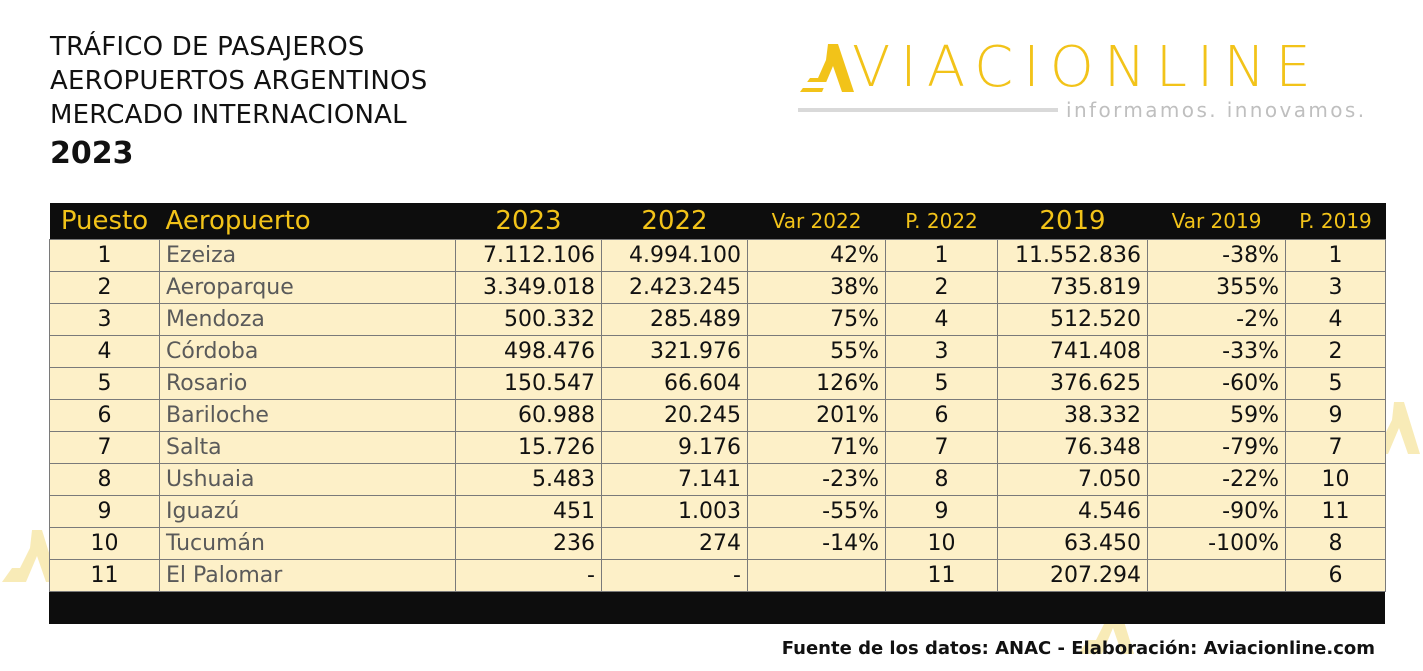 This screenshot has height=671, width=1423. Describe the element at coordinates (1335, 511) in the screenshot. I see `cell-p-2019: 11` at that location.